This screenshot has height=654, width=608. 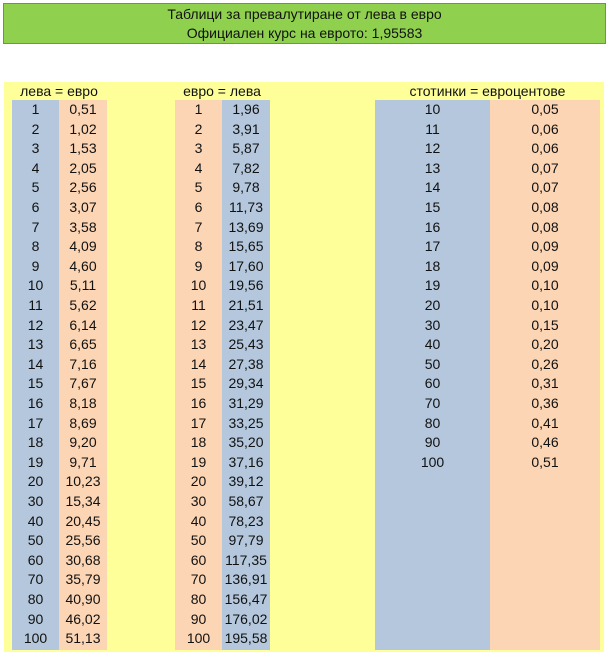 What do you see at coordinates (35, 461) in the screenshot?
I see `table-cell: 19` at bounding box center [35, 461].